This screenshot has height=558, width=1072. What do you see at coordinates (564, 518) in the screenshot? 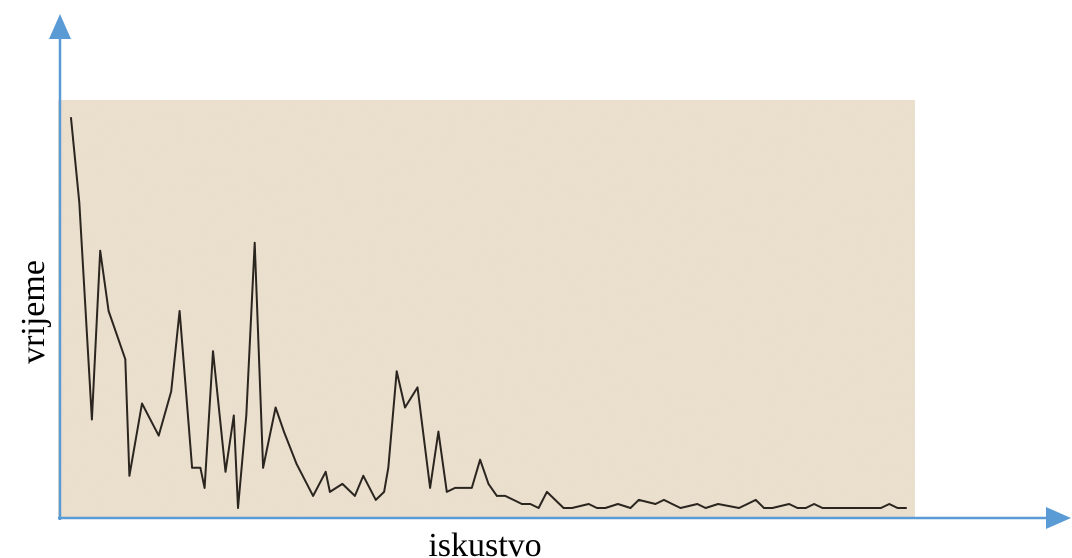
I see `x-axis` at bounding box center [564, 518].